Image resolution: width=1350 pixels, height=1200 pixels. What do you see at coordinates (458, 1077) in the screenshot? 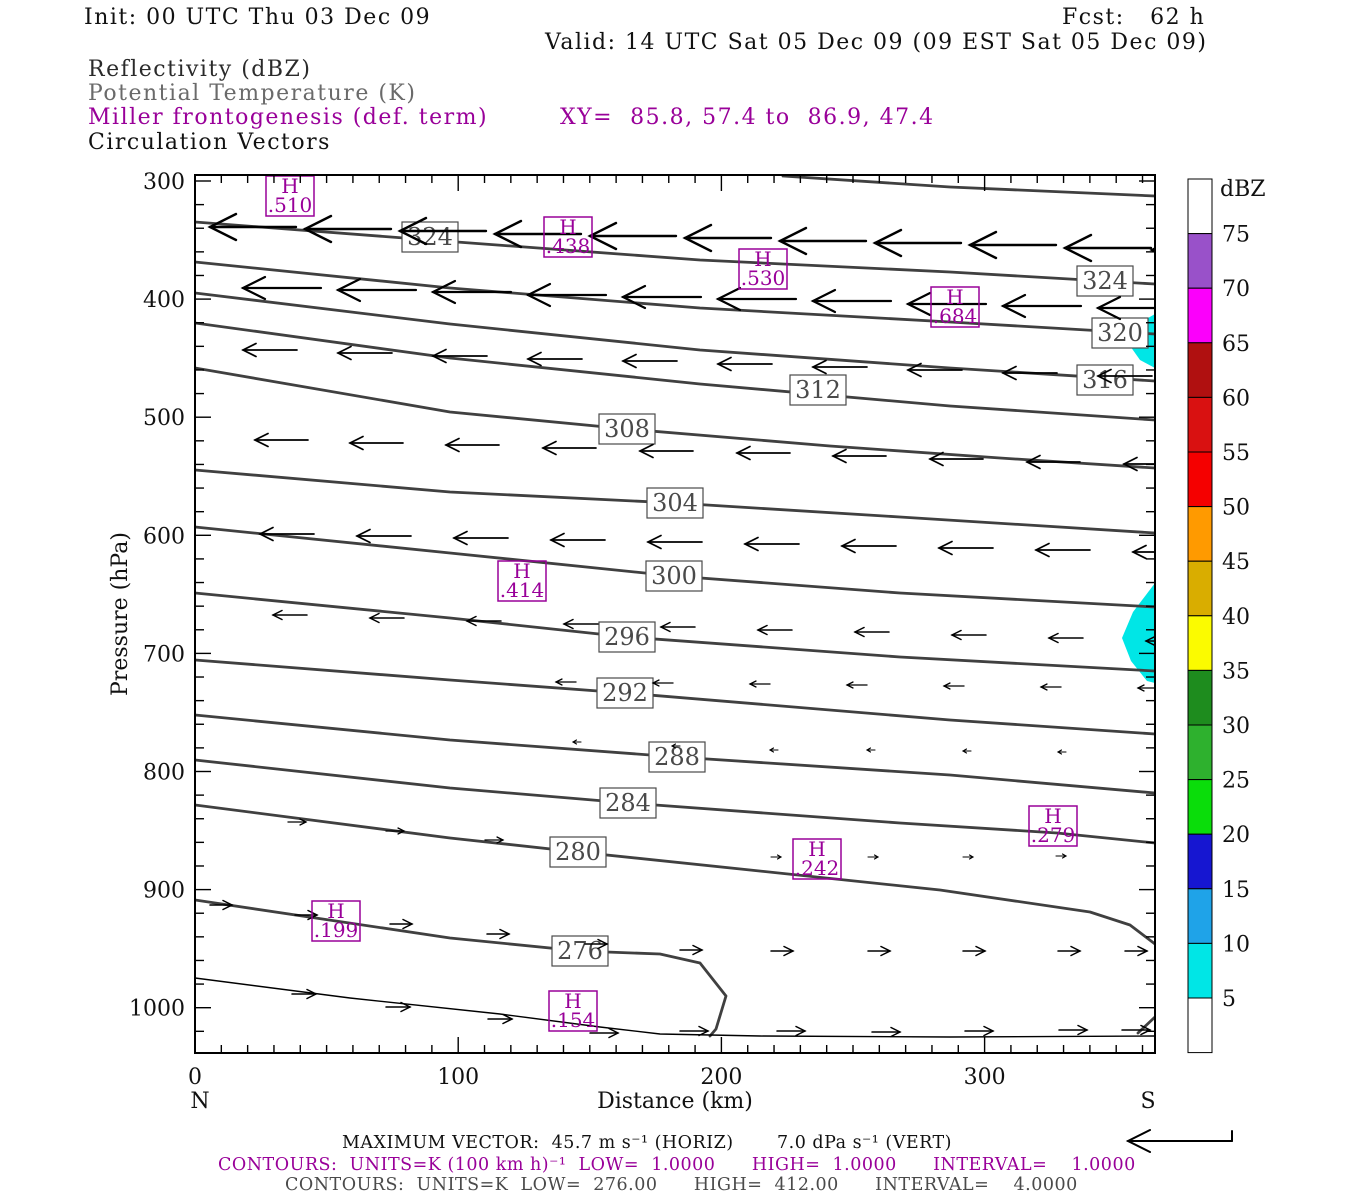
I see `x-tick-label: 100` at bounding box center [458, 1077].